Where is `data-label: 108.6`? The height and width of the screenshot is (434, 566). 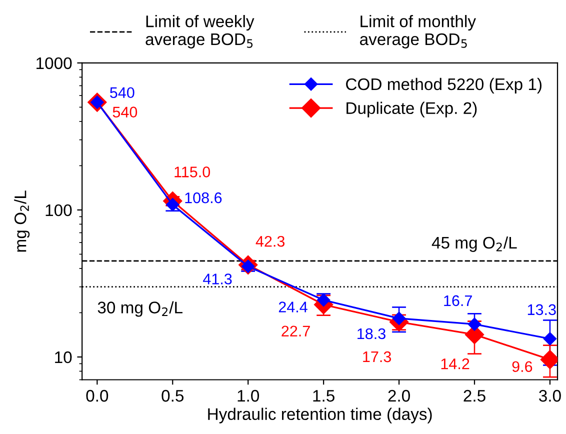 data-label: 108.6 is located at coordinates (203, 198).